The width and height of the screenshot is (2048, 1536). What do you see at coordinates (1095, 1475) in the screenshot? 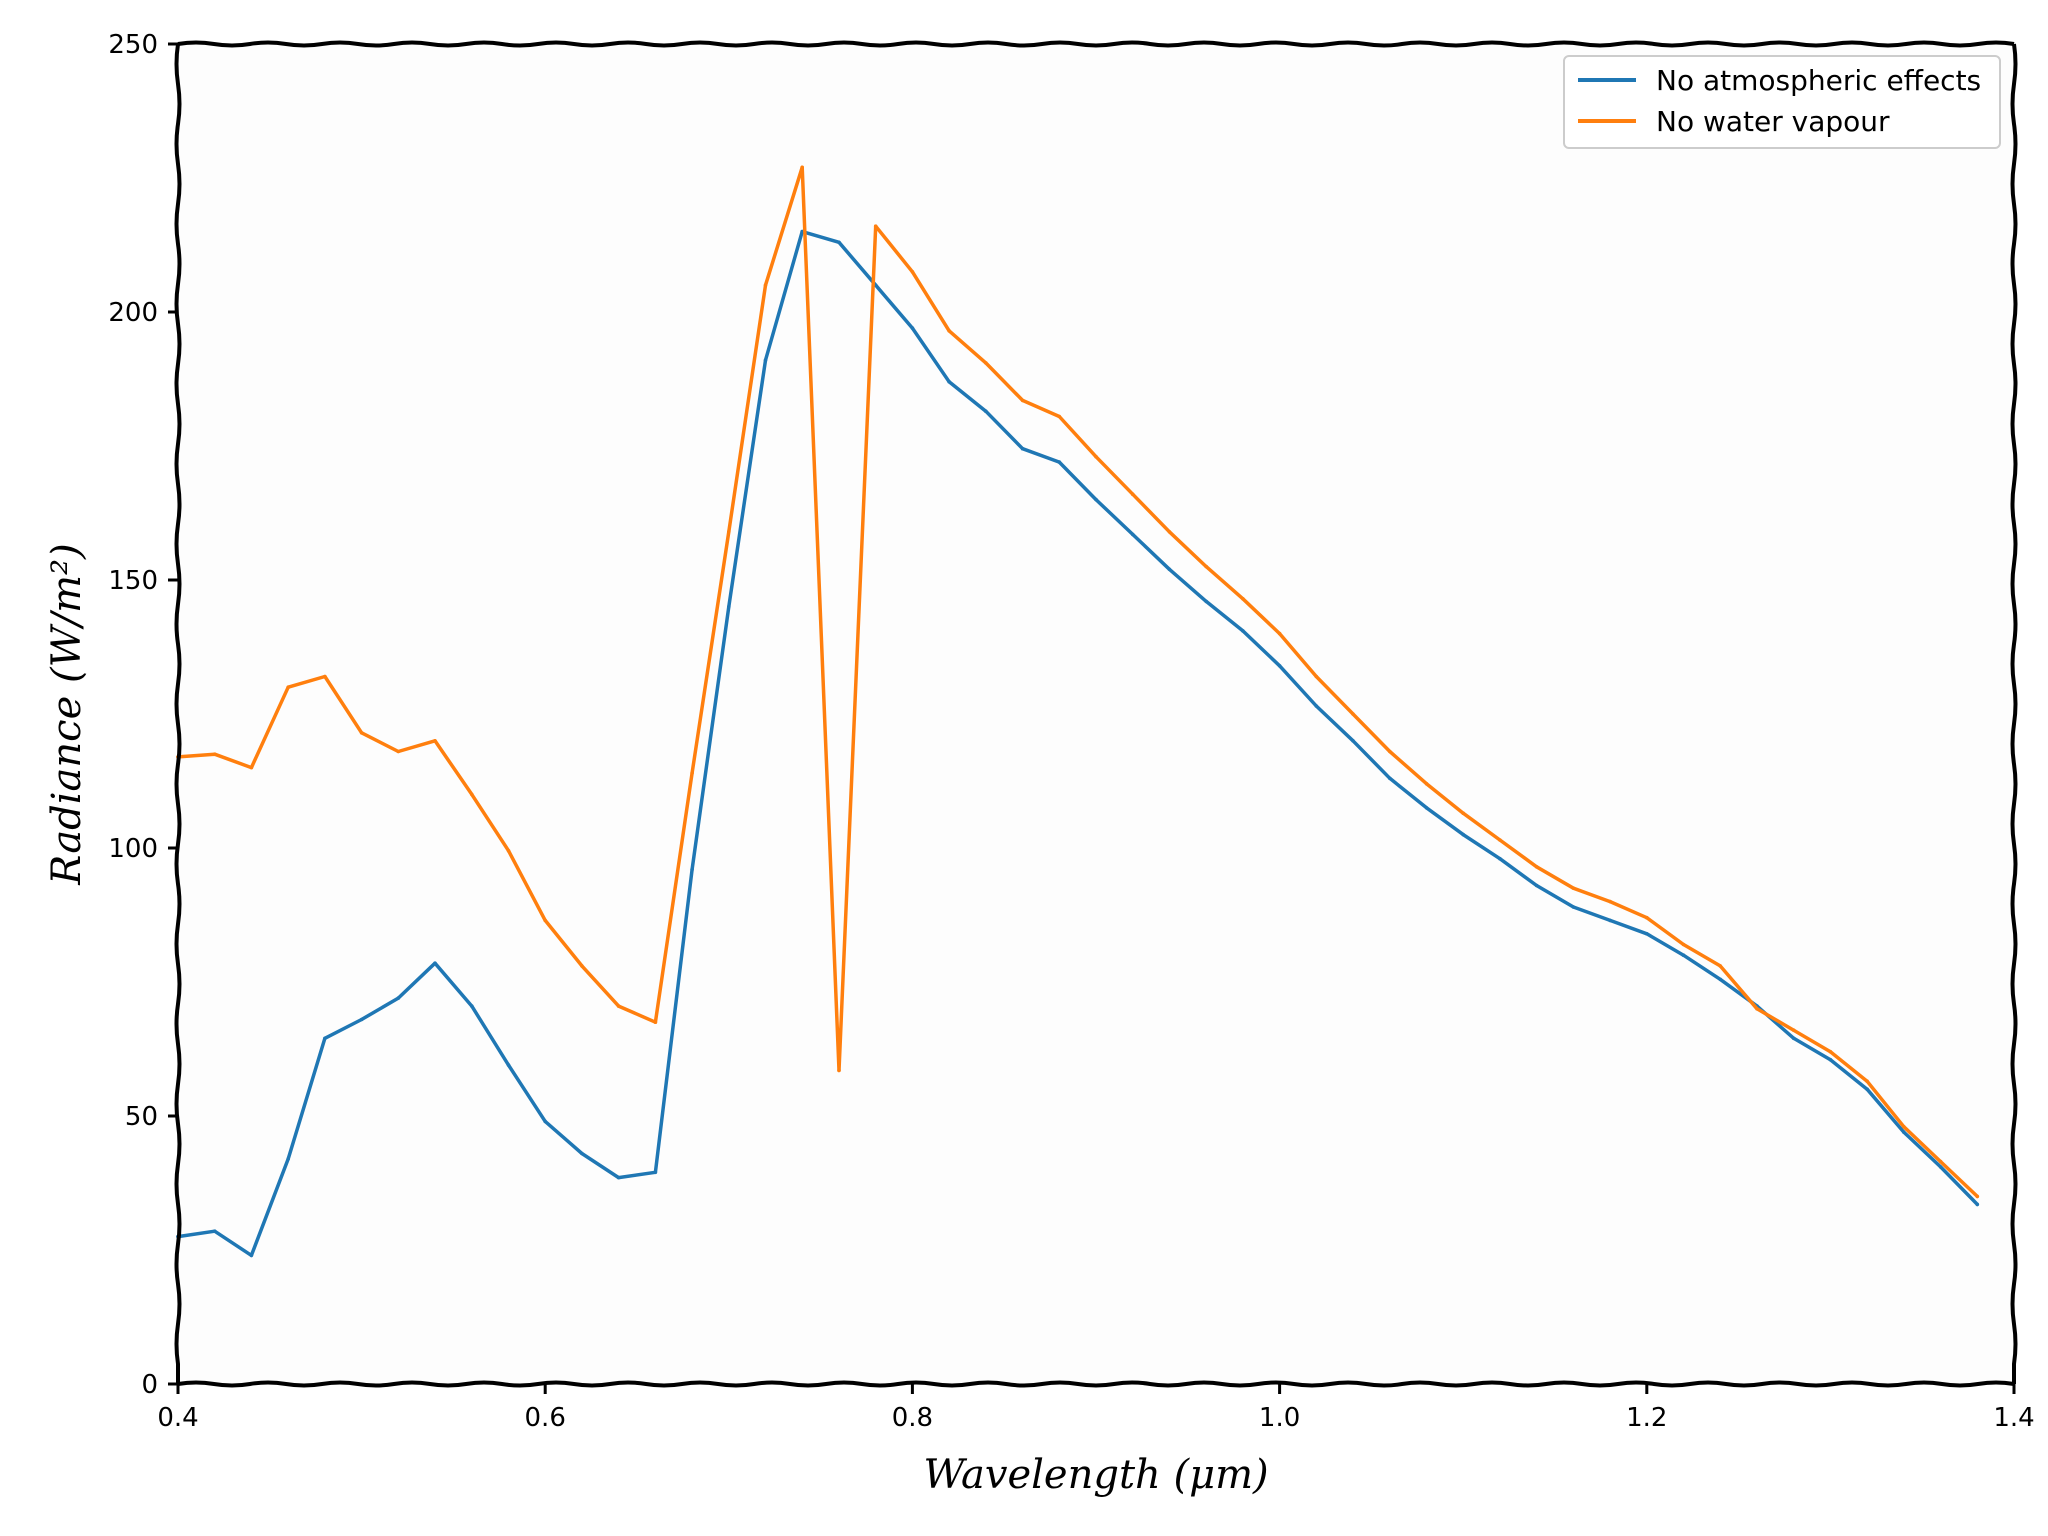
I see `x-axis-label: Wavelength (μm)` at bounding box center [1095, 1475].